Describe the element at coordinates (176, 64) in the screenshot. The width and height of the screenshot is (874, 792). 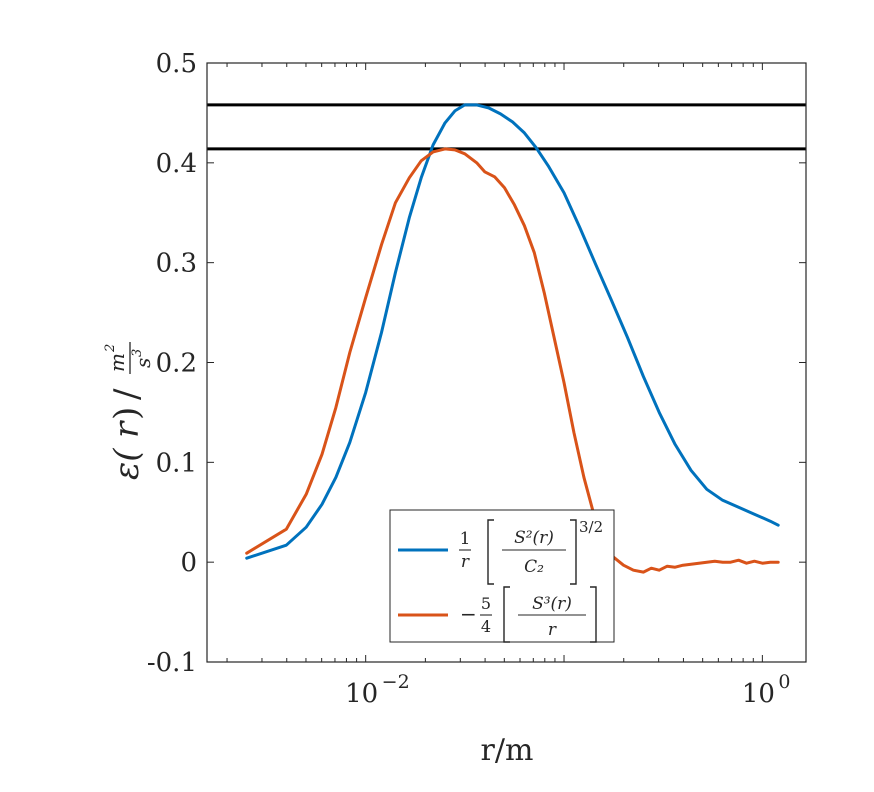
I see `y-tick-label: 0.5` at that location.